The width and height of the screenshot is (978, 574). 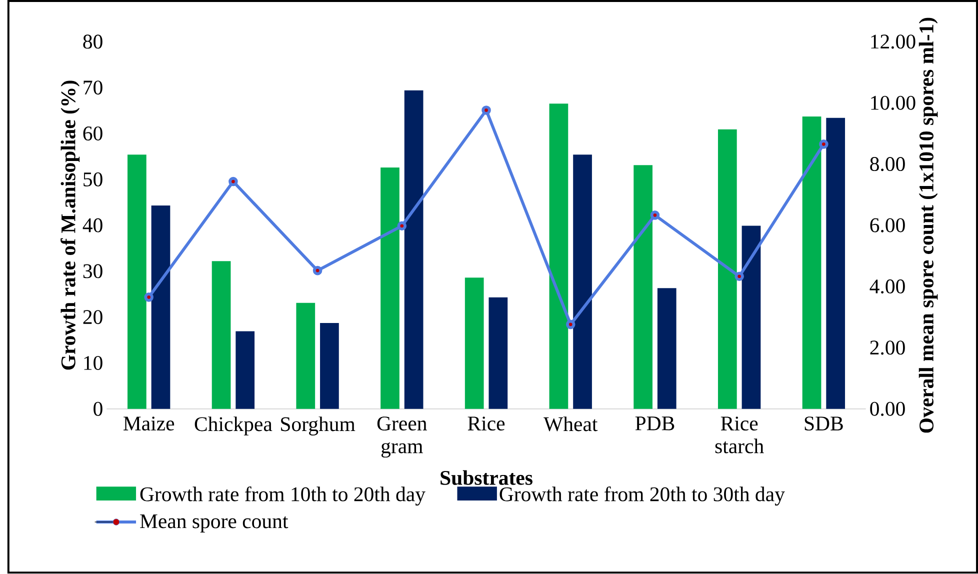 What do you see at coordinates (739, 435) in the screenshot?
I see `x-tick-label: Rice starch` at bounding box center [739, 435].